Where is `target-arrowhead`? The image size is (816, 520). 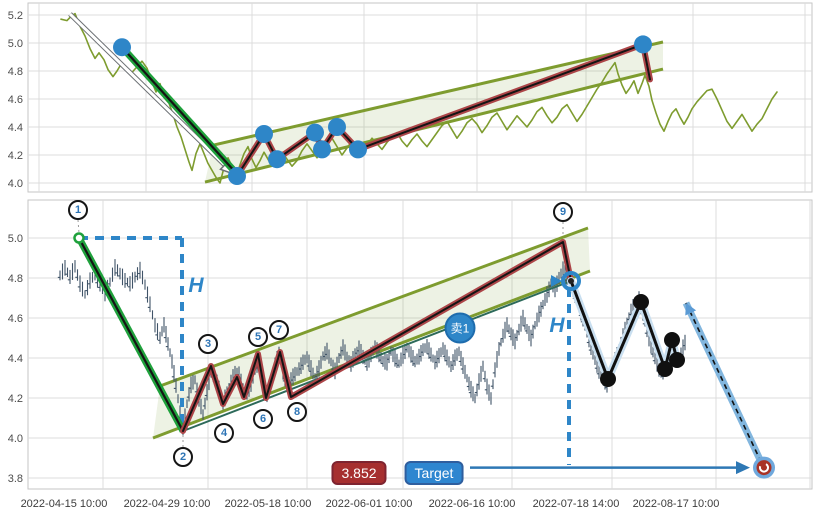 target-arrowhead is located at coordinates (743, 468).